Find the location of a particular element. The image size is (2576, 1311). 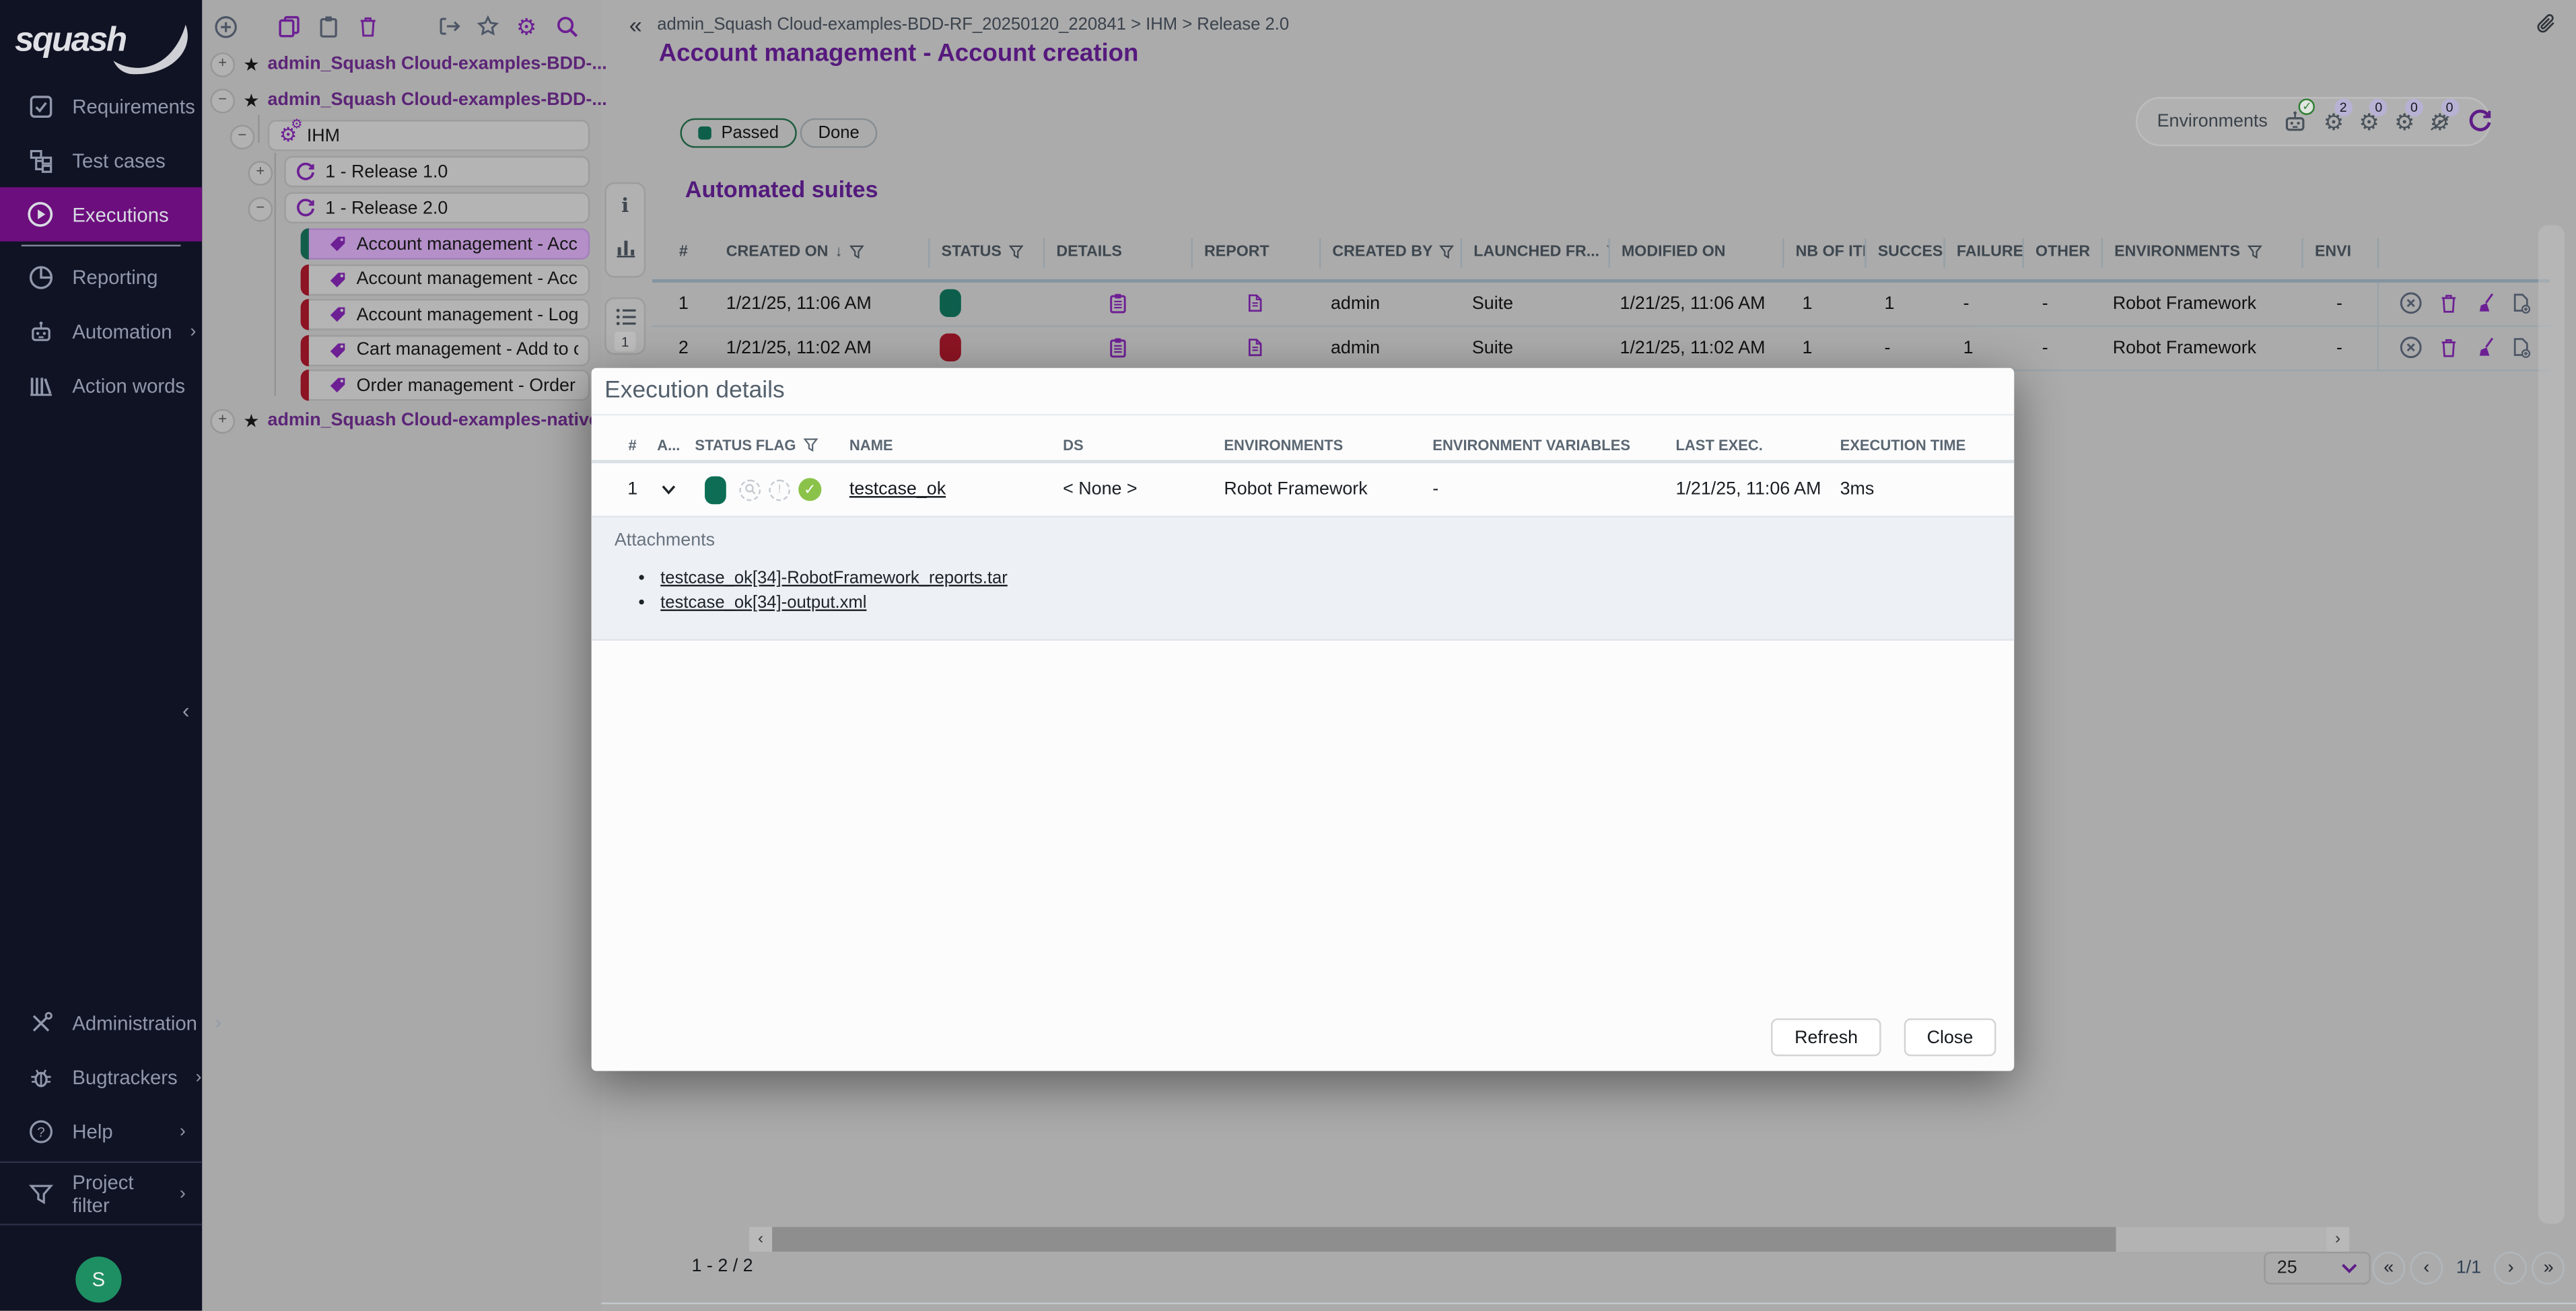

sidebar-item-project-filter: Project filter › is located at coordinates (101, 1194).